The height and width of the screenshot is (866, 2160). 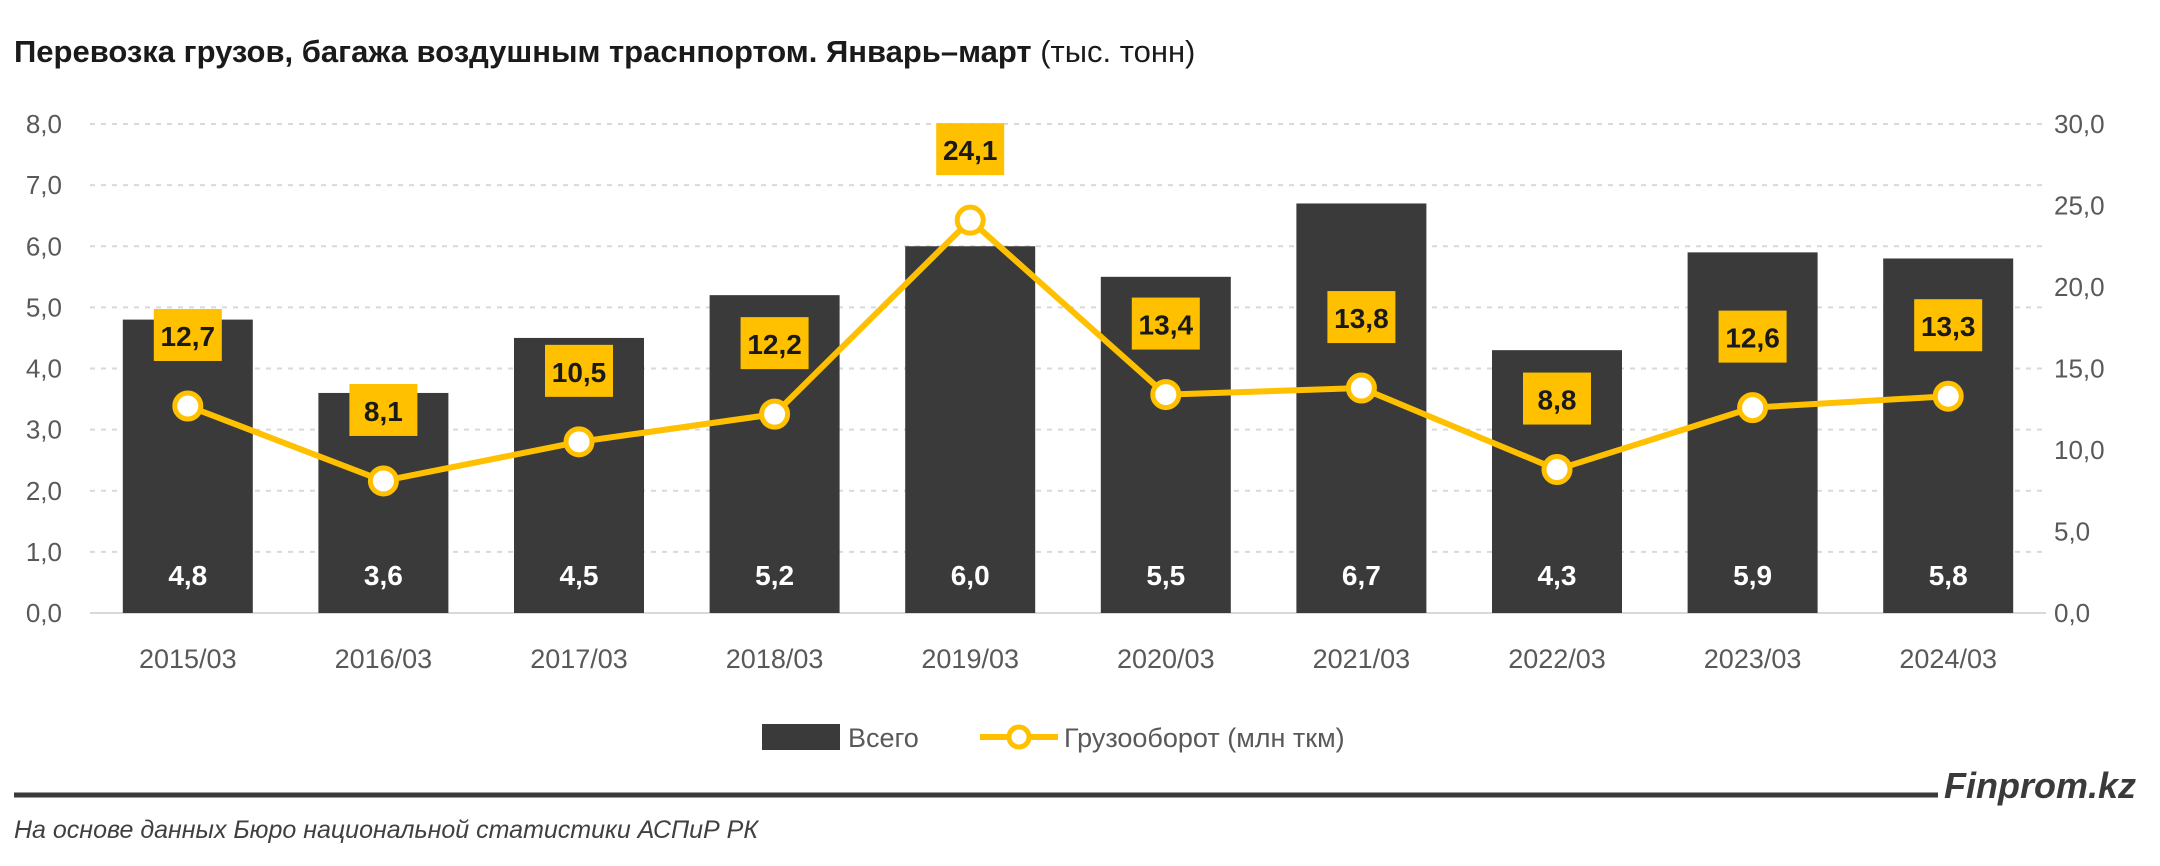 I want to click on y-axis-right: 0,0 5,0 10,0 15,0 20,0 25,0 30,0, so click(x=2079, y=368).